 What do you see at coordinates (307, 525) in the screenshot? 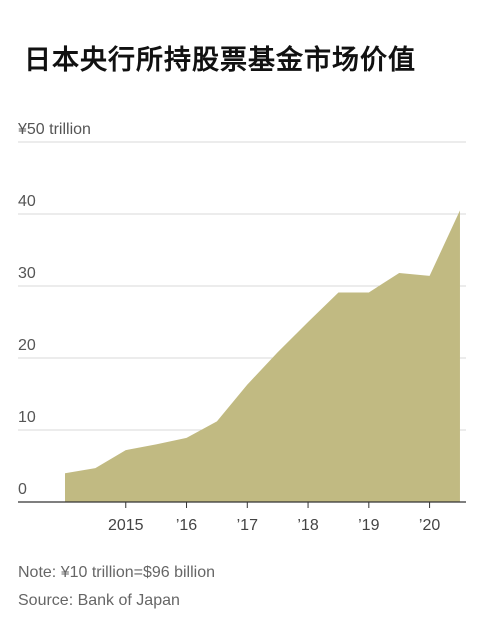
I see `x-tick-label-2018: ’18` at bounding box center [307, 525].